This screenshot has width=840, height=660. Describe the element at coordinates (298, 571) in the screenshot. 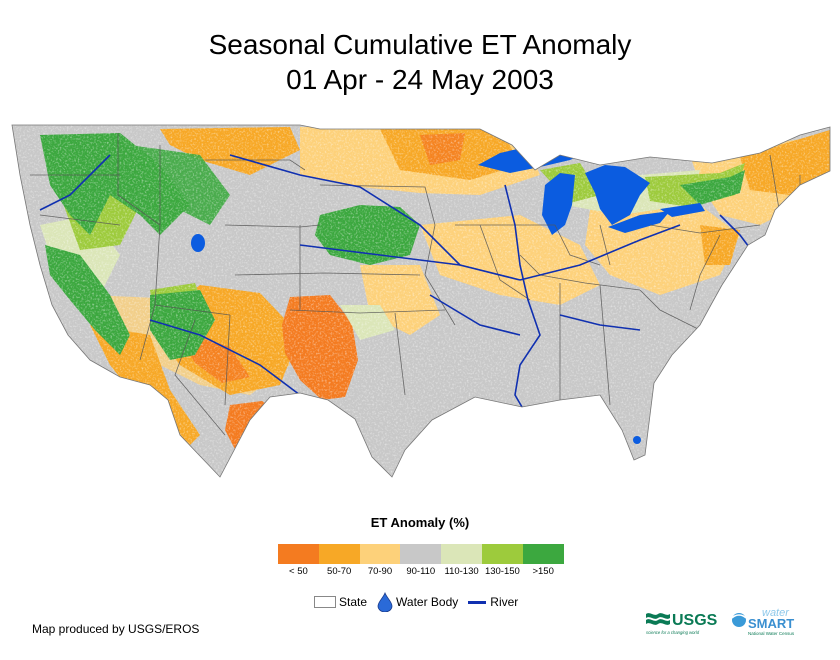

I see `legend-label: < 50` at that location.